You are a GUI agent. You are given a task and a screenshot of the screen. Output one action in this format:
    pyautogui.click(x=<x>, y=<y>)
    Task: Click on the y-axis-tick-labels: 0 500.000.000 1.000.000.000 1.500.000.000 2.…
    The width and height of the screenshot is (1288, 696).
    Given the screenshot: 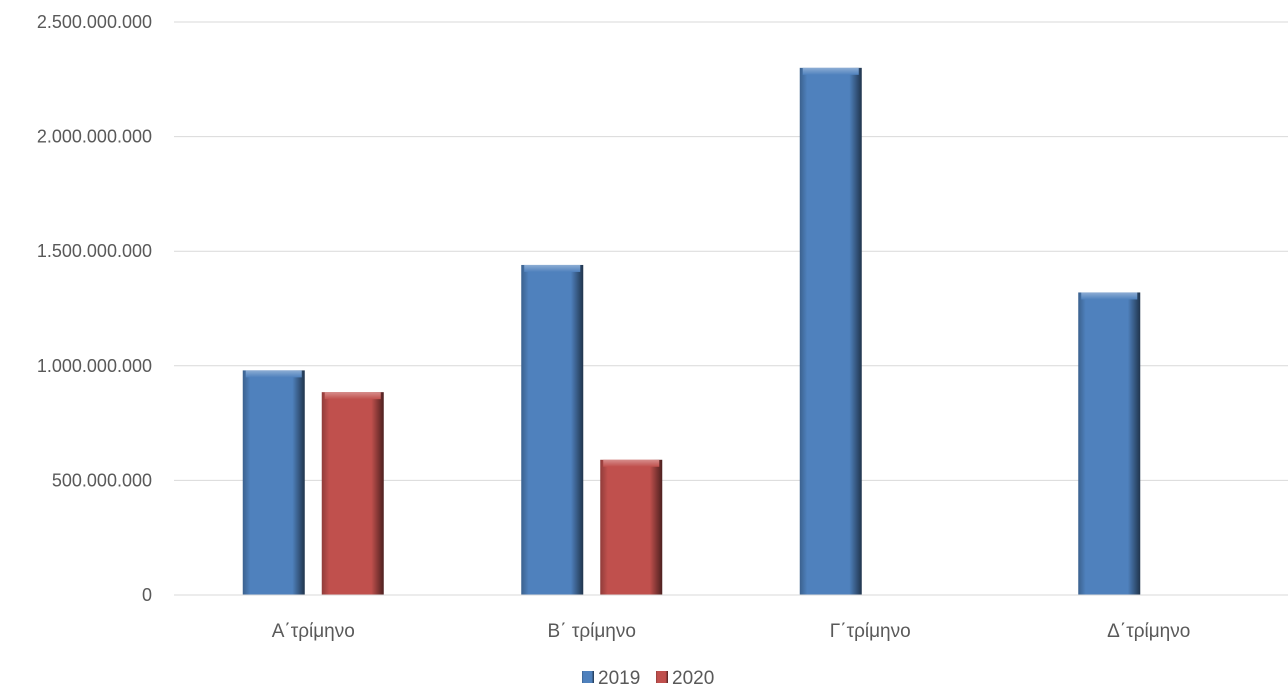 What is the action you would take?
    pyautogui.click(x=94, y=308)
    